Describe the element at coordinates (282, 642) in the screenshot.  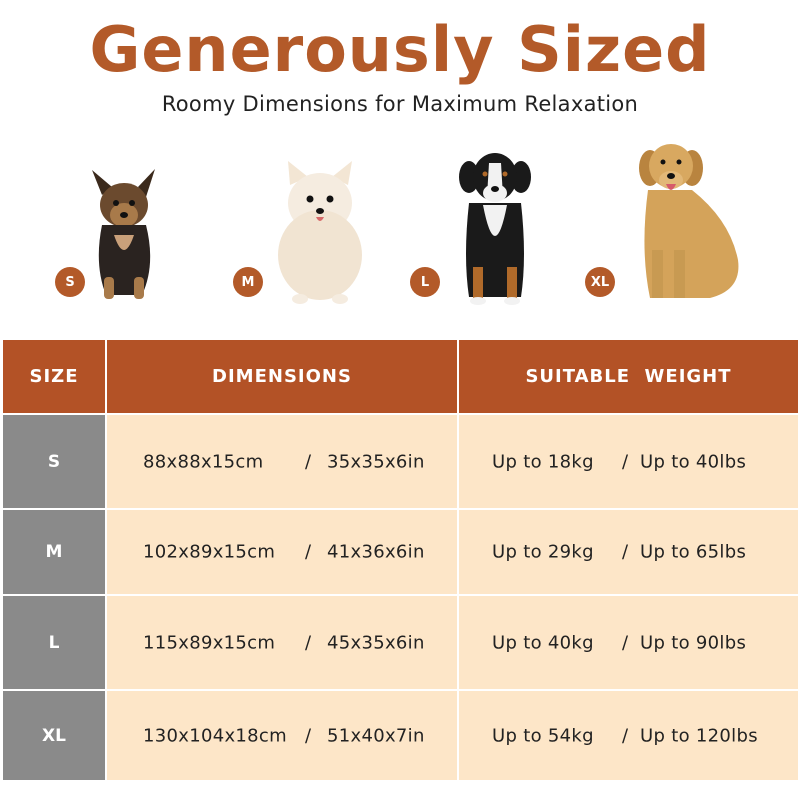
I see `row-l-dimensions: 115x89x15cm / 45x35x6in` at that location.